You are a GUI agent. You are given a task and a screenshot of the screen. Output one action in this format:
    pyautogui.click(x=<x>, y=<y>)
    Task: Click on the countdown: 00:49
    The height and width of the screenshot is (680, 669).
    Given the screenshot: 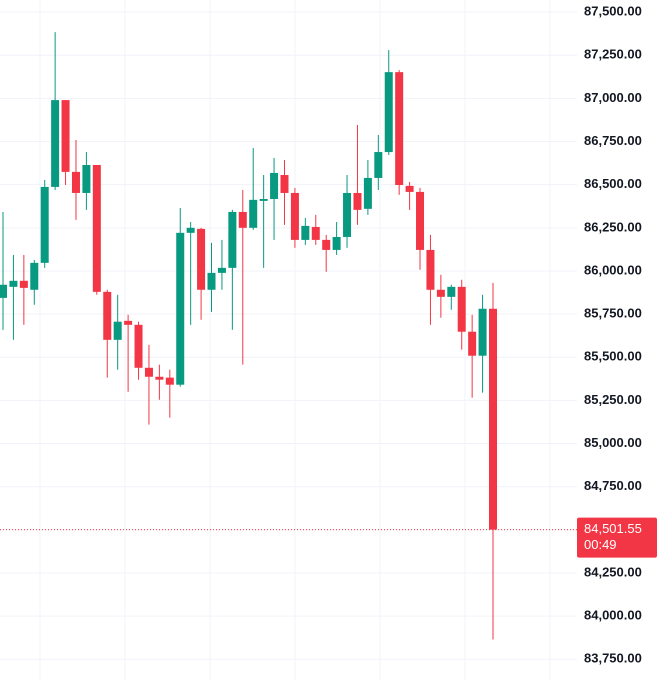 What is the action you would take?
    pyautogui.click(x=600, y=544)
    